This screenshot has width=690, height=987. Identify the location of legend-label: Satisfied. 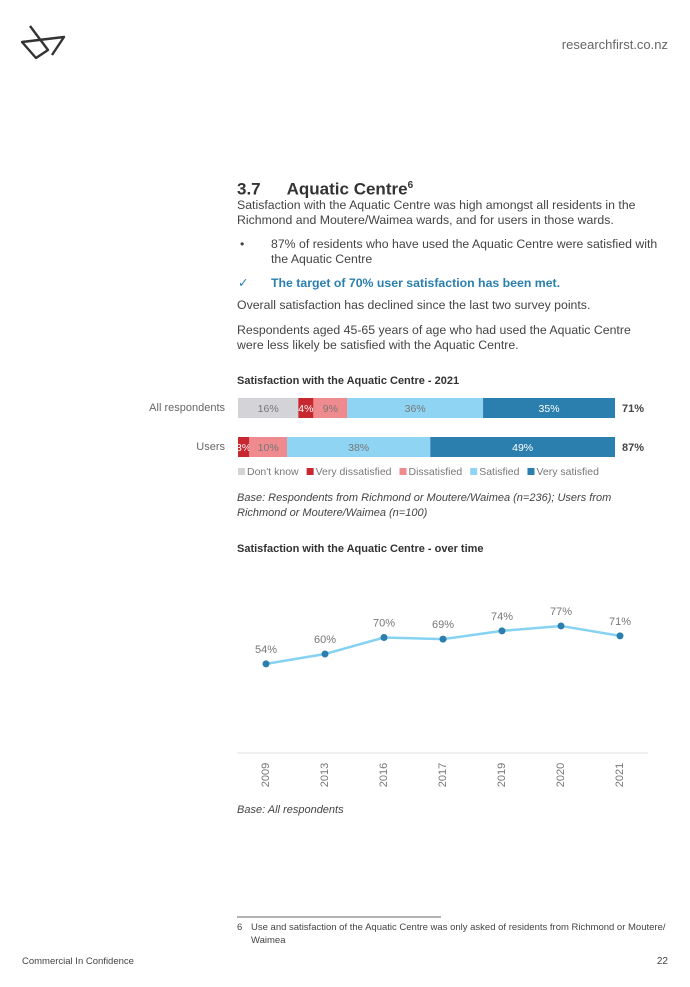
(499, 472).